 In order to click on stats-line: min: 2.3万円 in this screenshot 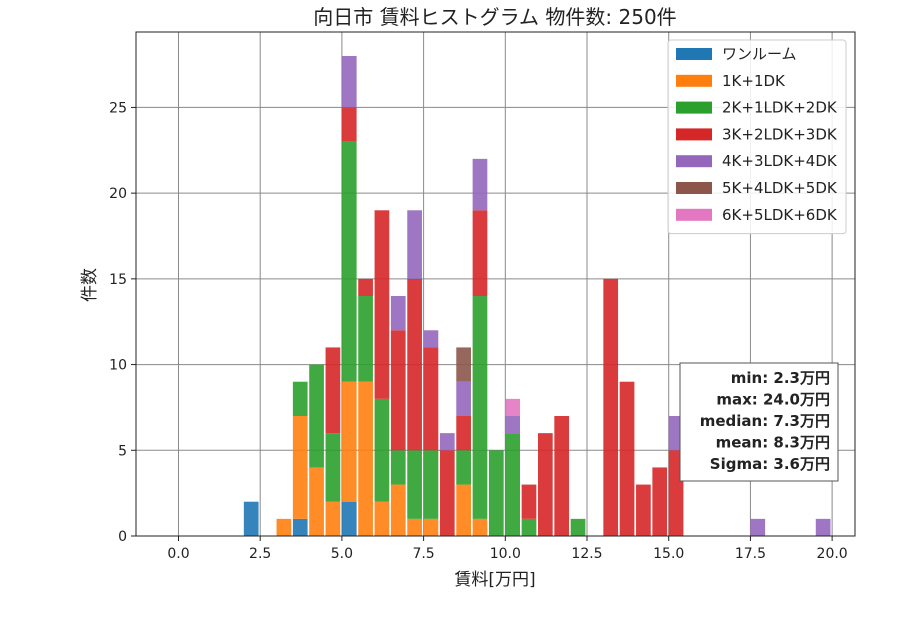, I will do `click(780, 378)`.